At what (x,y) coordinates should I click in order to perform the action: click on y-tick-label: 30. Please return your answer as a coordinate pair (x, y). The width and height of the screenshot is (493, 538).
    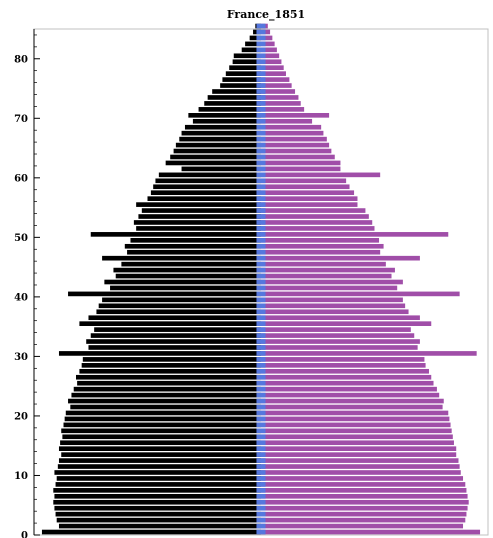
    Looking at the image, I should click on (21, 357).